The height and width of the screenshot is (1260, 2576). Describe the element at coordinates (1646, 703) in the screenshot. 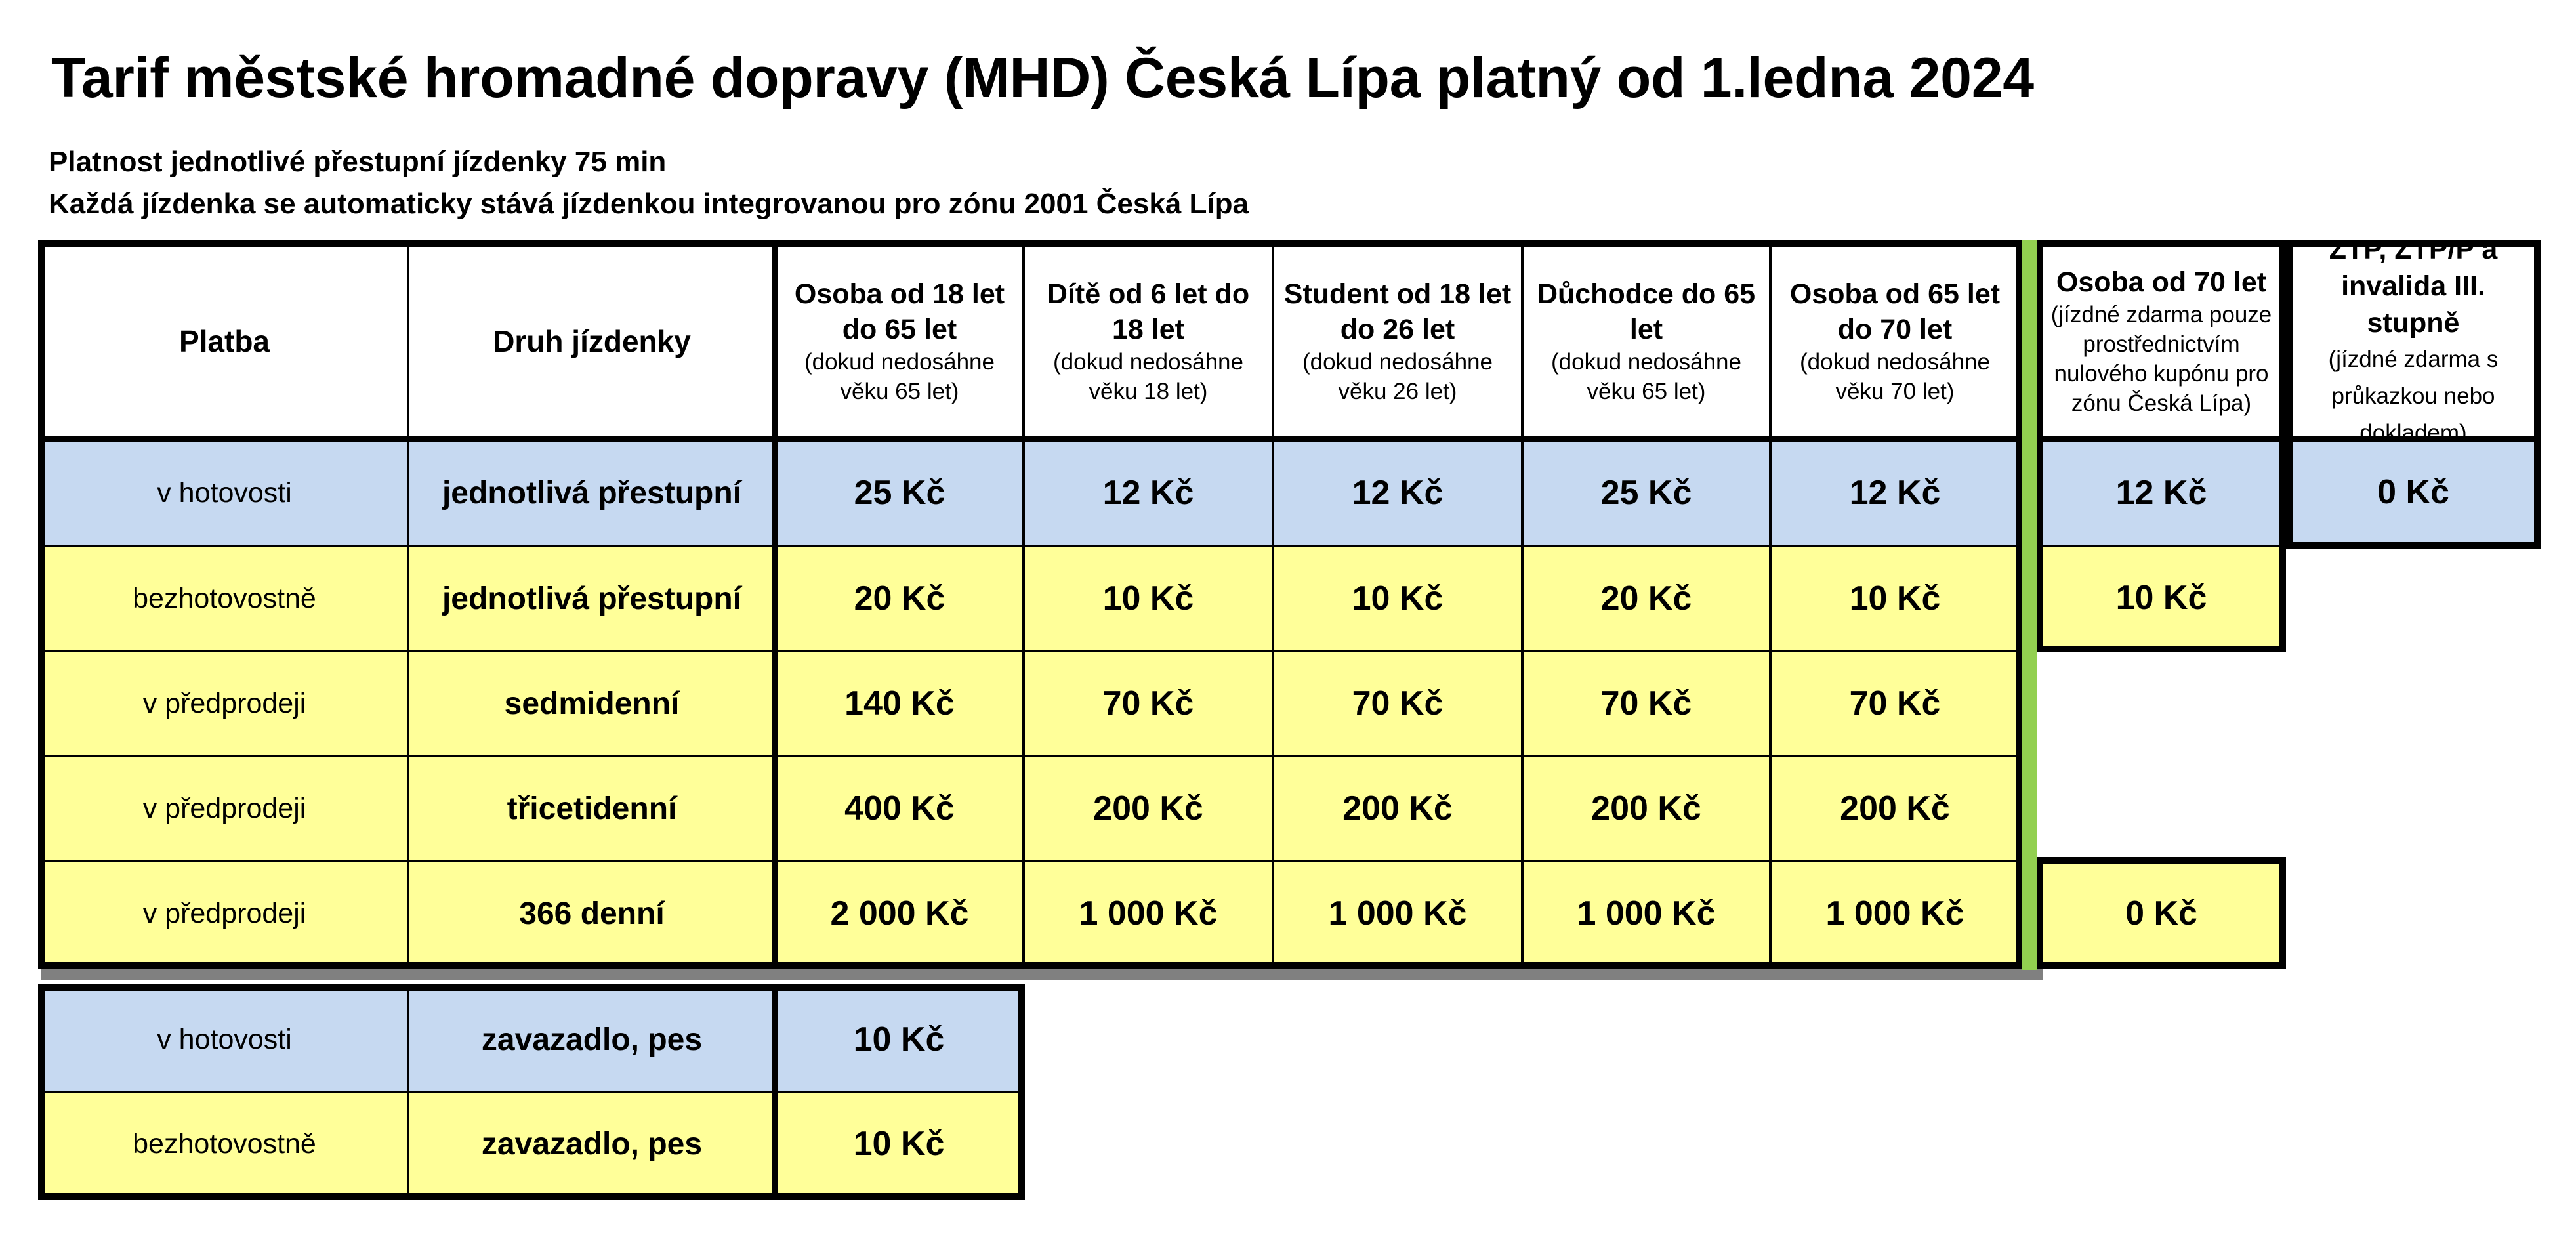

I see `row-3-price-pensioner: 70 Kč` at that location.